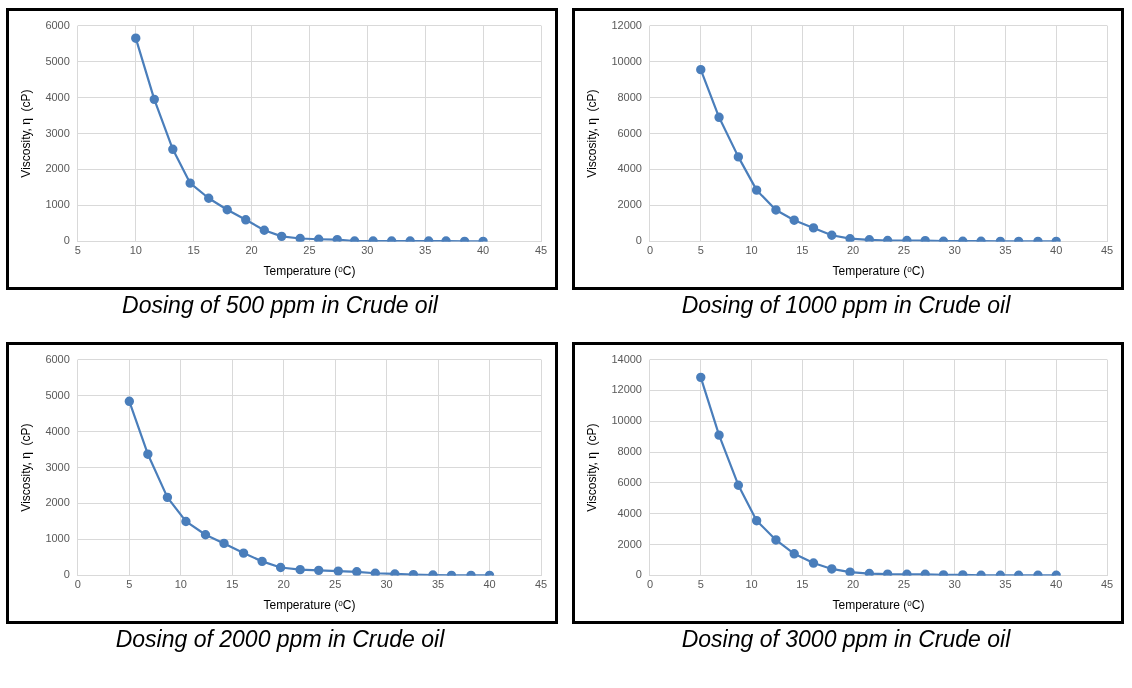 The width and height of the screenshot is (1132, 688). What do you see at coordinates (846, 639) in the screenshot?
I see `text: Dosing of 3000 ppm in Crude oil` at bounding box center [846, 639].